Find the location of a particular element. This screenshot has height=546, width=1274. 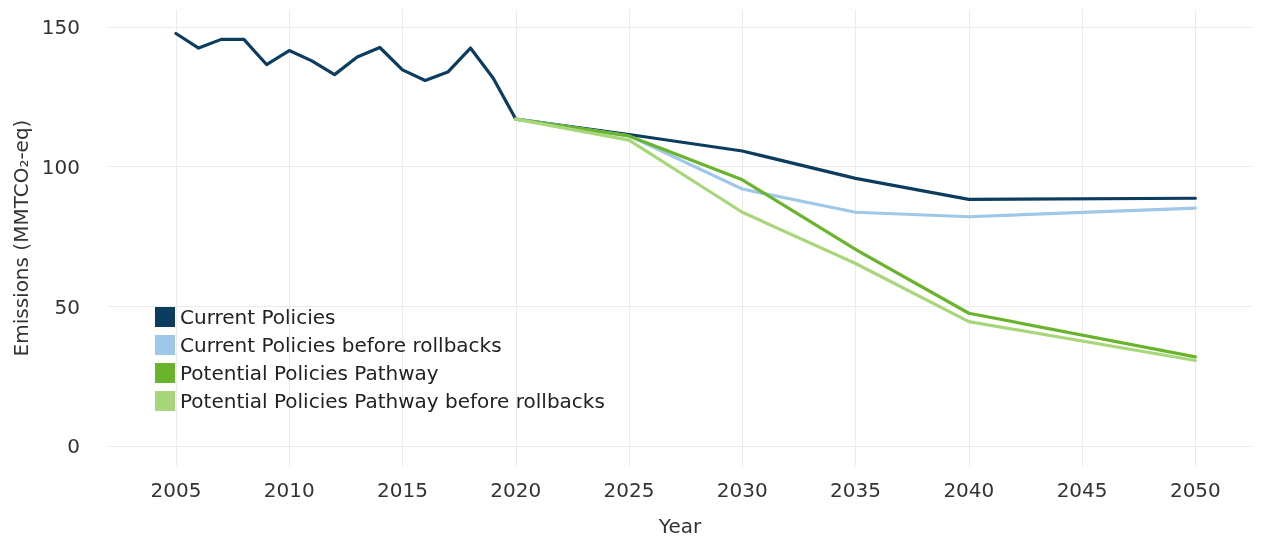

x-tick-label: 2005 is located at coordinates (176, 490).